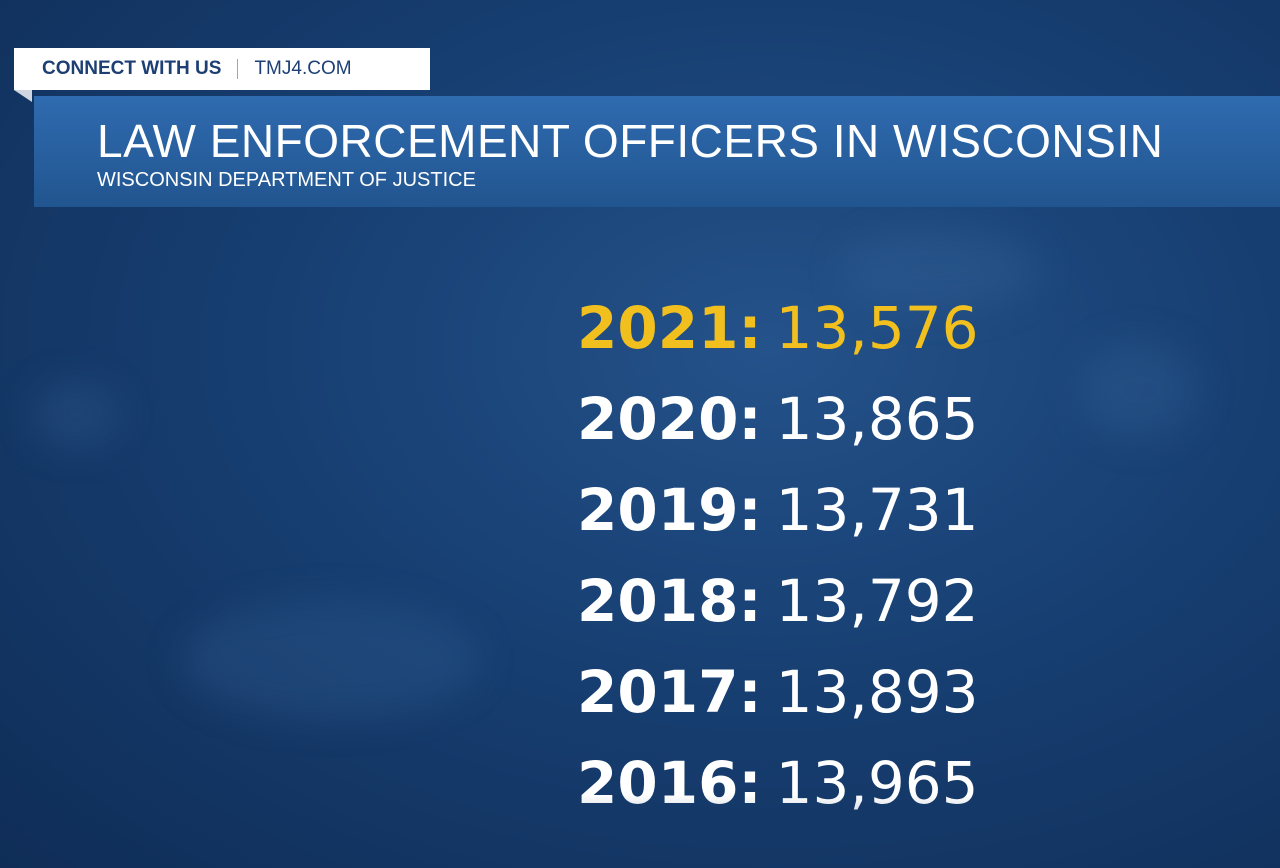 This screenshot has width=1280, height=868. I want to click on site-label: TMJ4.COM, so click(303, 68).